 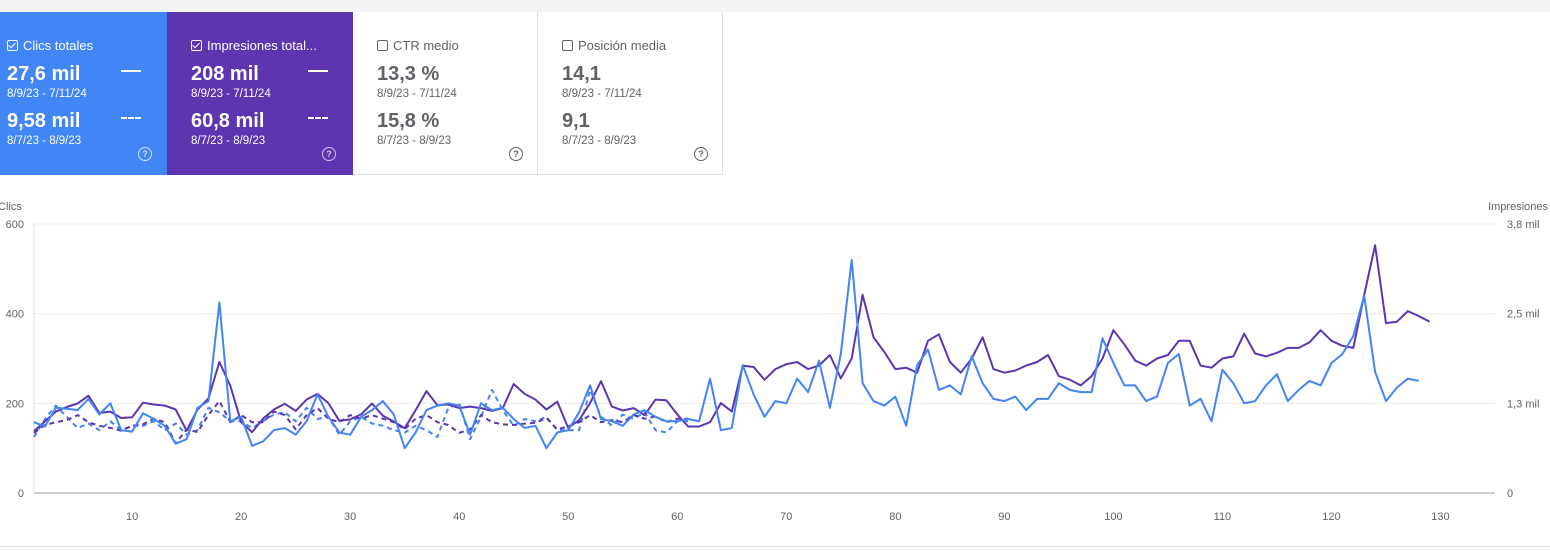 What do you see at coordinates (228, 121) in the screenshot?
I see `metric-value-previous: 60,8 mil` at bounding box center [228, 121].